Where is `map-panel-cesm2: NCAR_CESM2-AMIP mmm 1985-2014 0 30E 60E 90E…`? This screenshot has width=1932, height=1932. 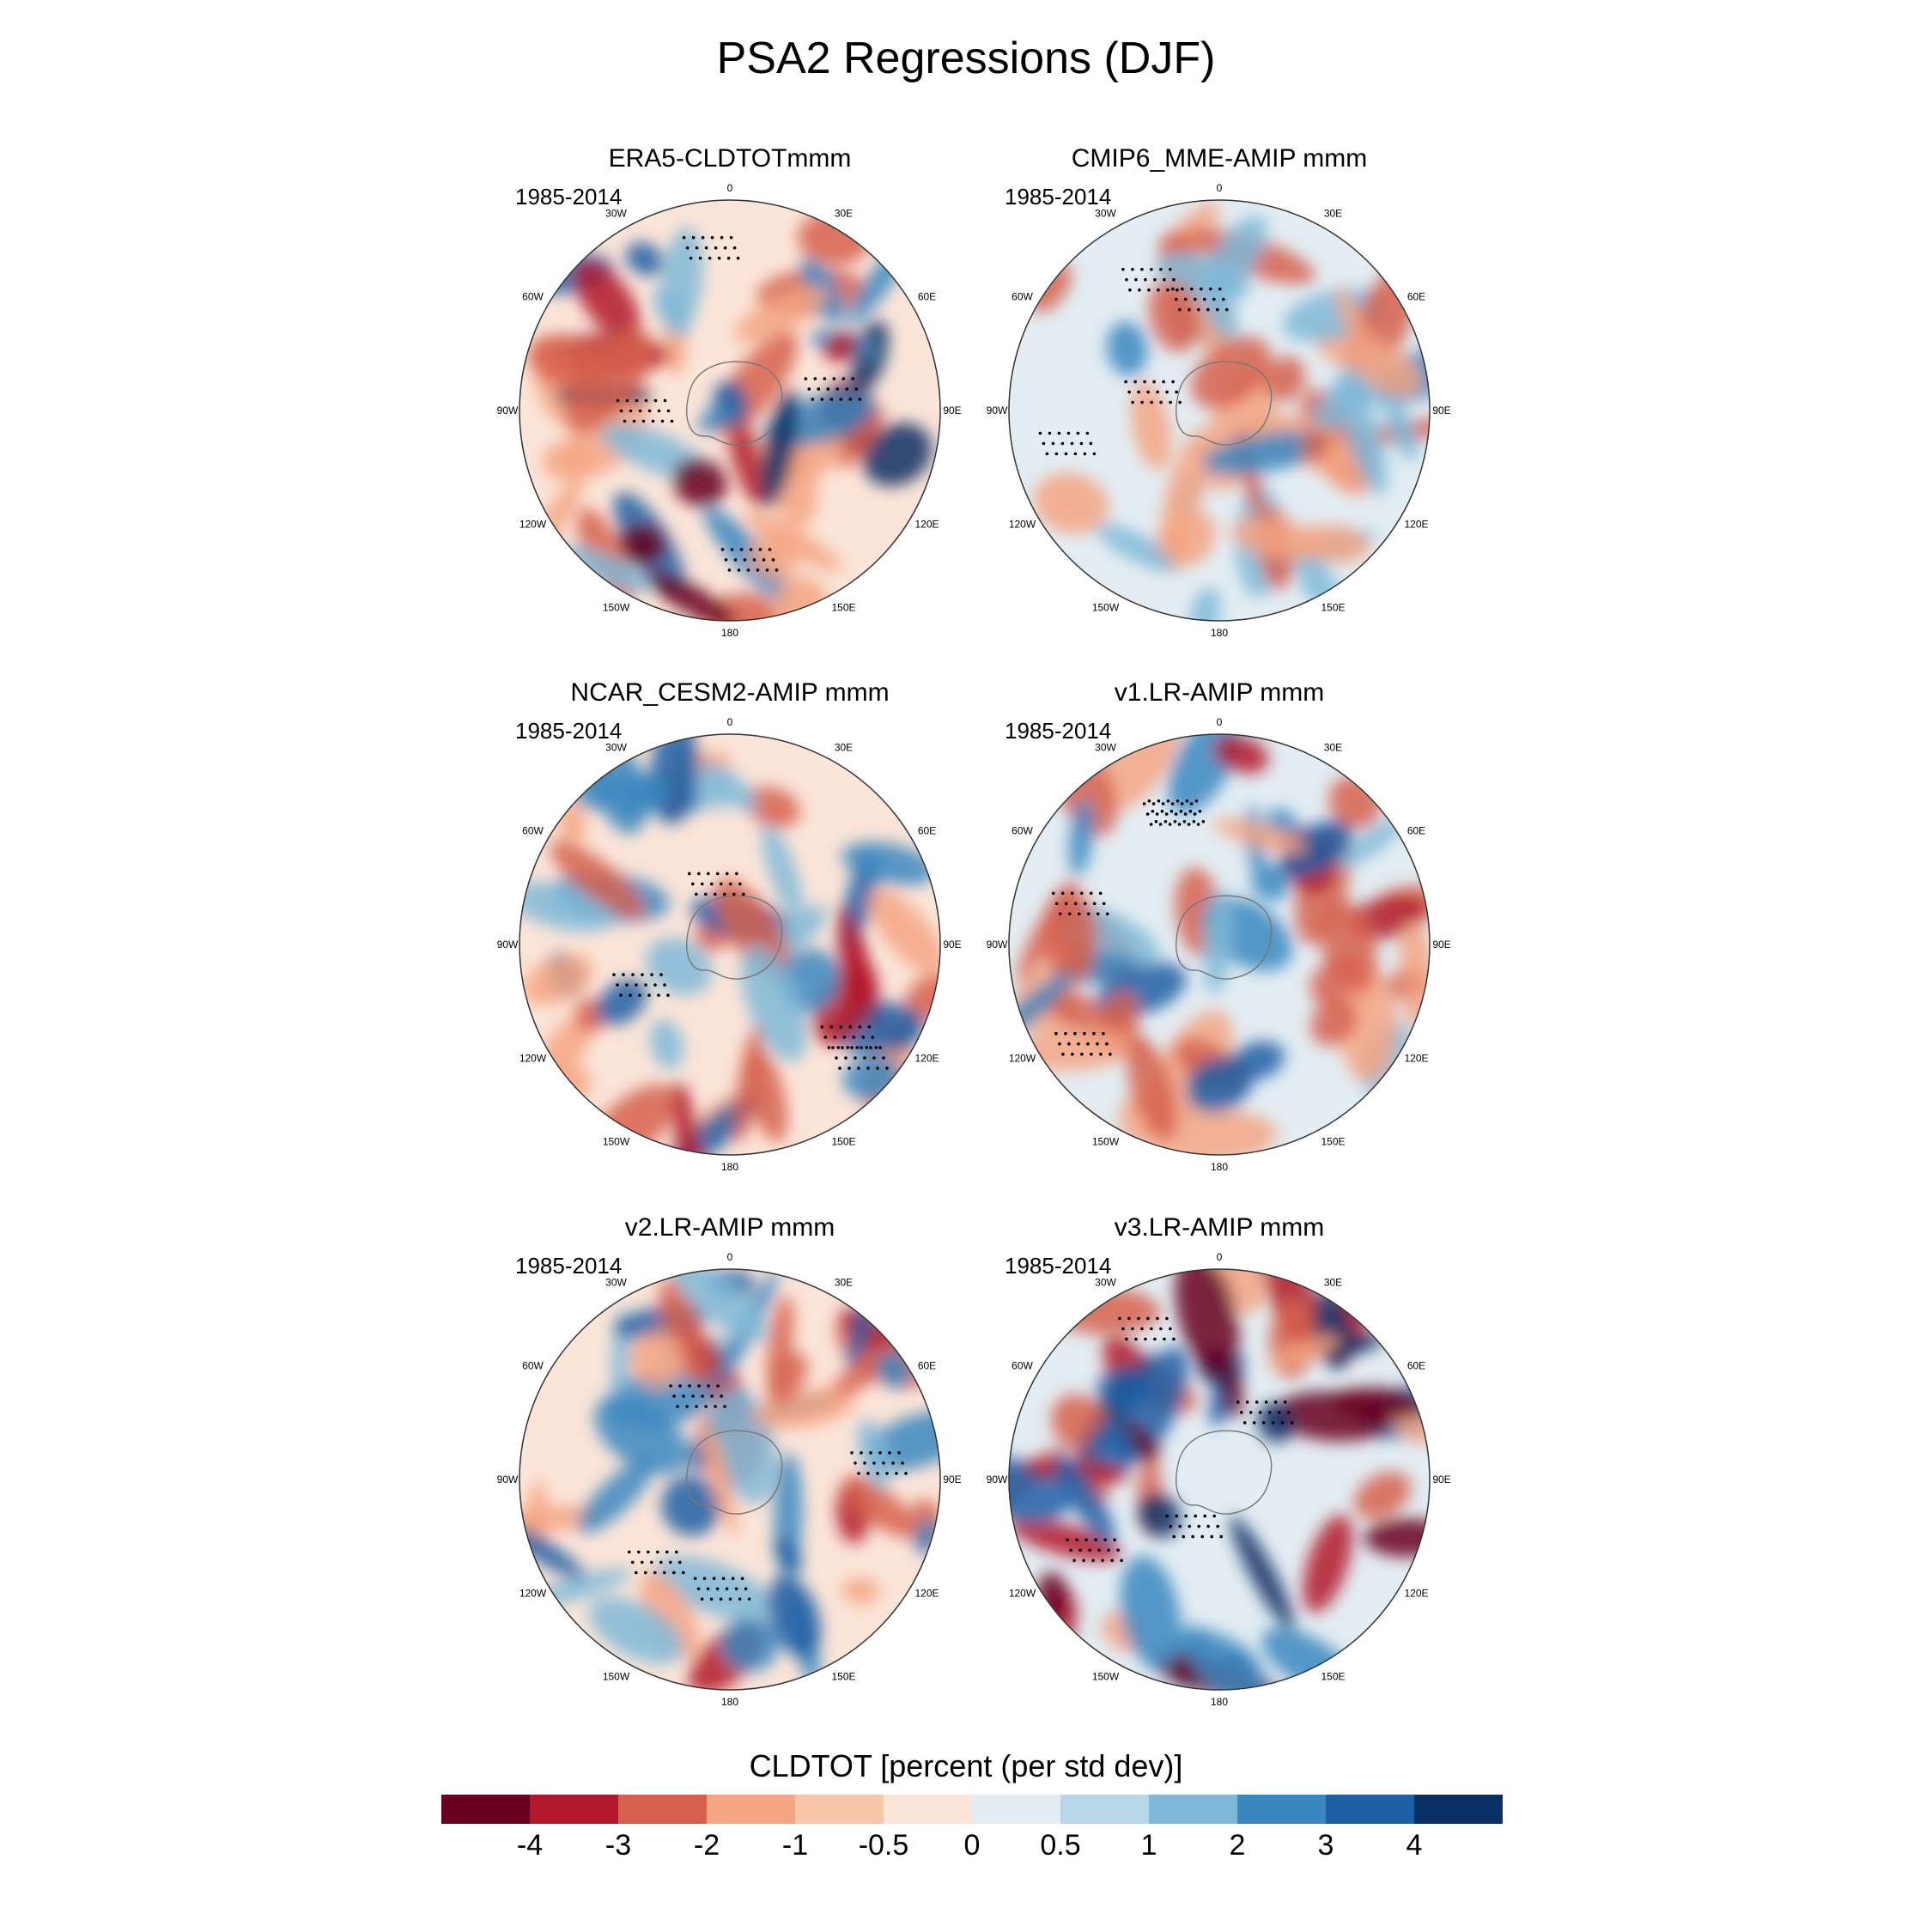
map-panel-cesm2: NCAR_CESM2-AMIP mmm 1985-2014 0 30E 60E 90E… is located at coordinates (729, 936).